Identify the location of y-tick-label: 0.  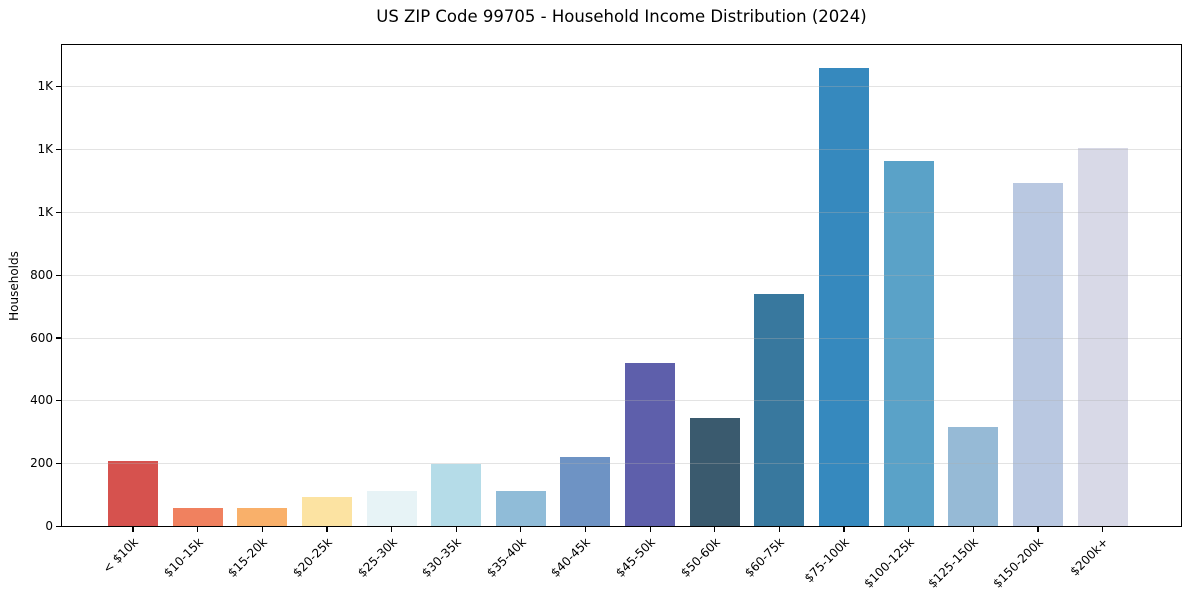
(49, 526).